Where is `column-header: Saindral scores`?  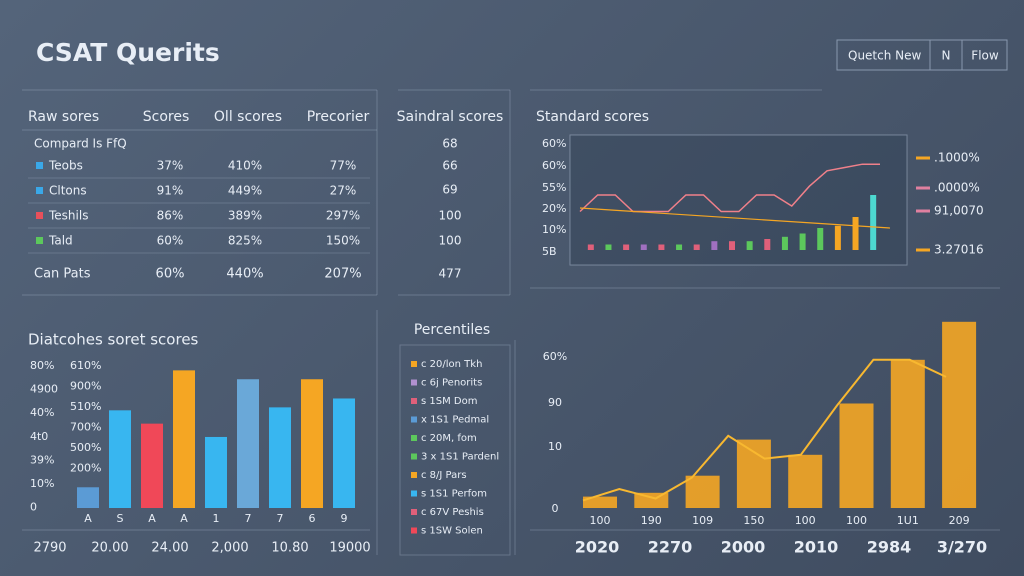 column-header: Saindral scores is located at coordinates (450, 117).